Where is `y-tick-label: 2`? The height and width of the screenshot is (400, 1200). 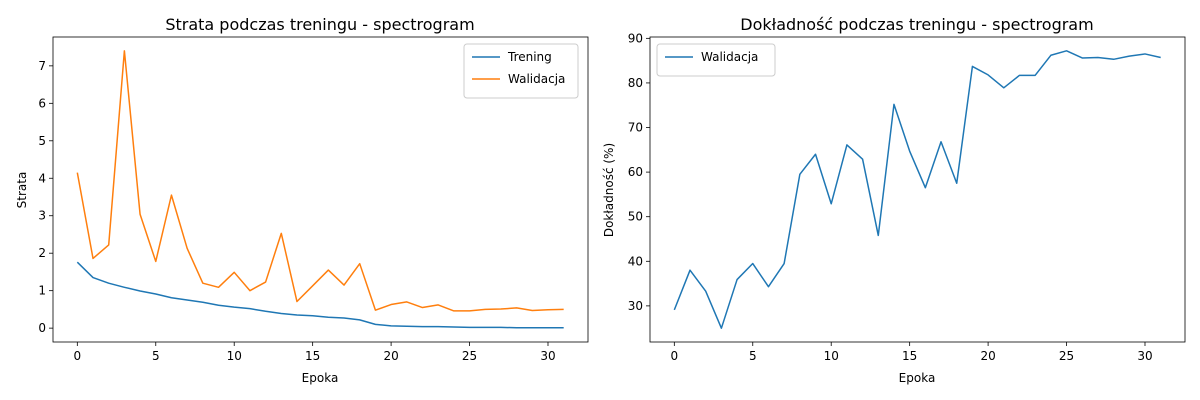 y-tick-label: 2 is located at coordinates (42, 253).